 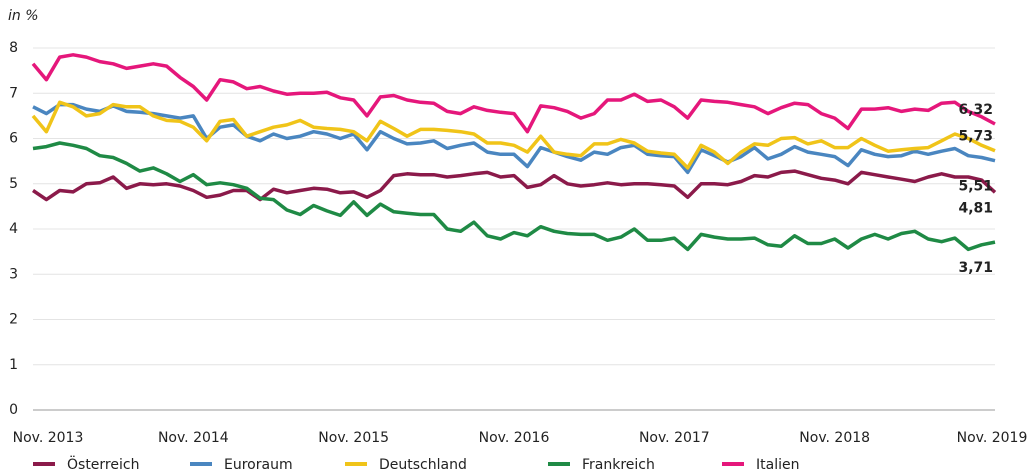 I want to click on y-tick-label: 2, so click(x=13, y=320).